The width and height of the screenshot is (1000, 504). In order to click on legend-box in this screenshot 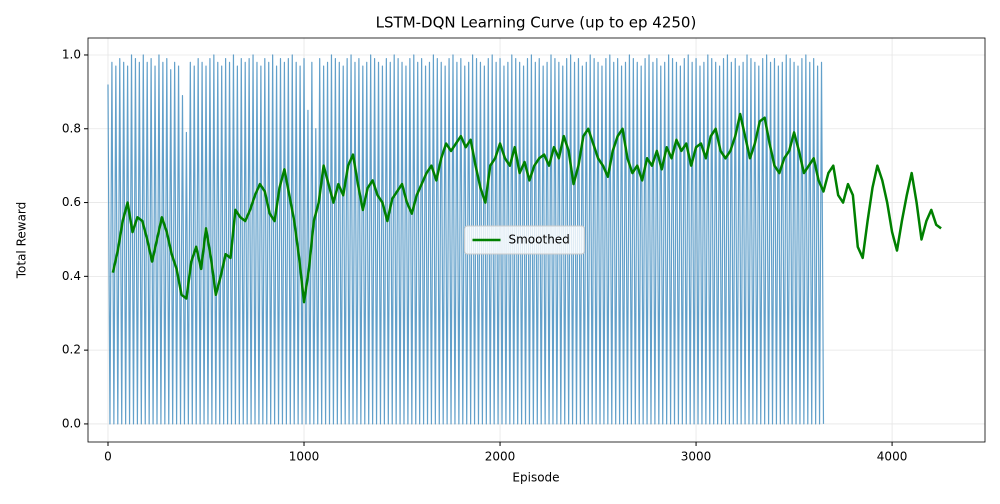, I will do `click(524, 240)`.